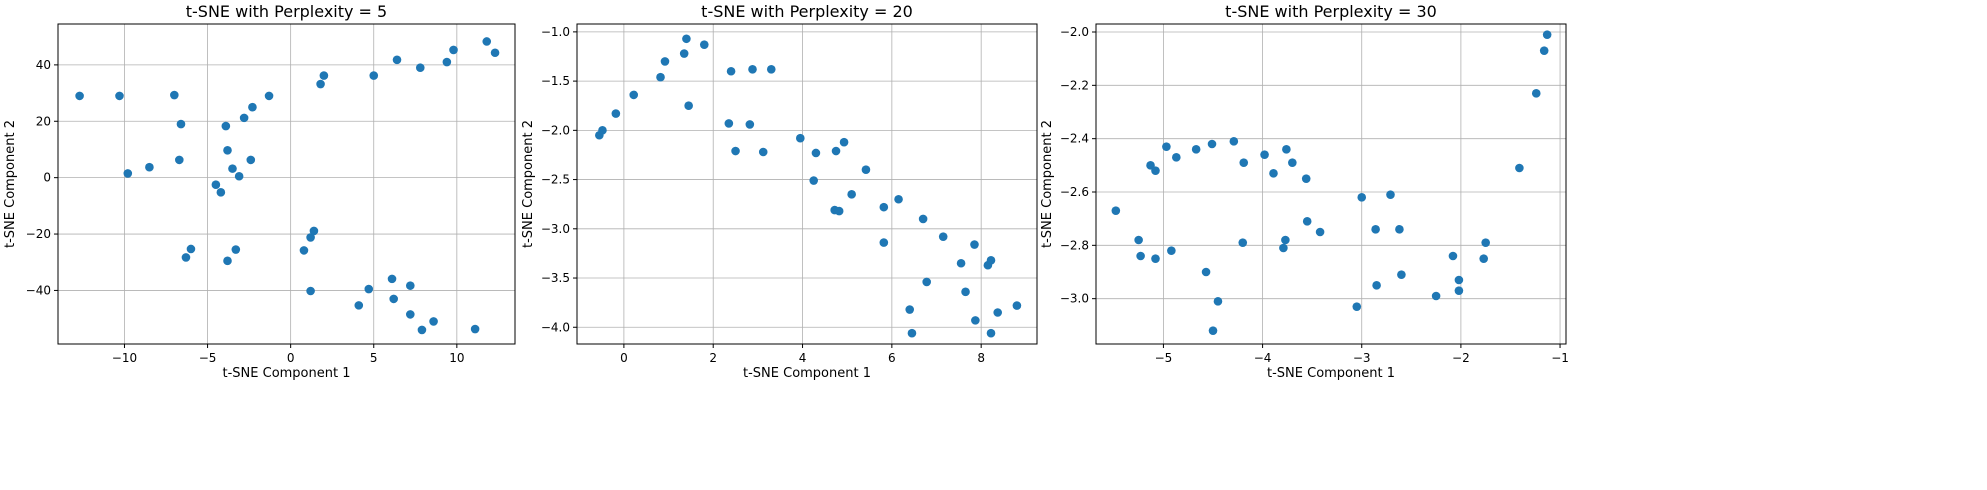  What do you see at coordinates (555, 130) in the screenshot?
I see `y-tick-label: −2.0` at bounding box center [555, 130].